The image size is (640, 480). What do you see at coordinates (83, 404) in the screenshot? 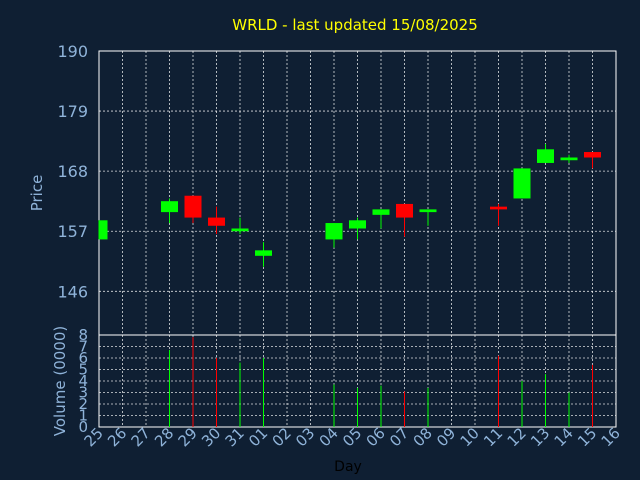
I see `volume-tick-label: 2` at bounding box center [83, 404].